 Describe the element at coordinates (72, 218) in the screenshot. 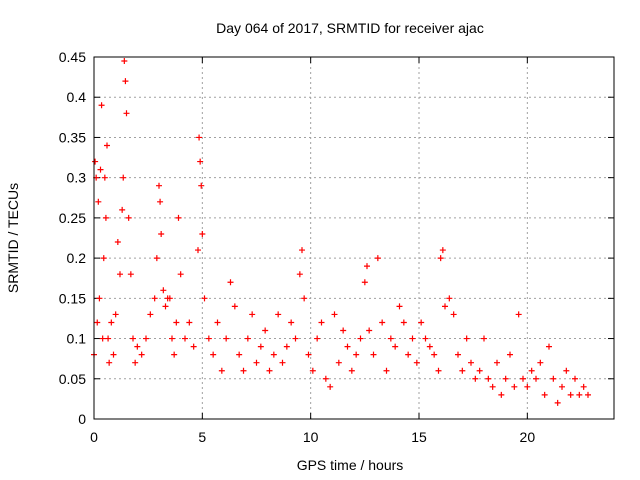

I see `y-tick-label: 0.25` at that location.